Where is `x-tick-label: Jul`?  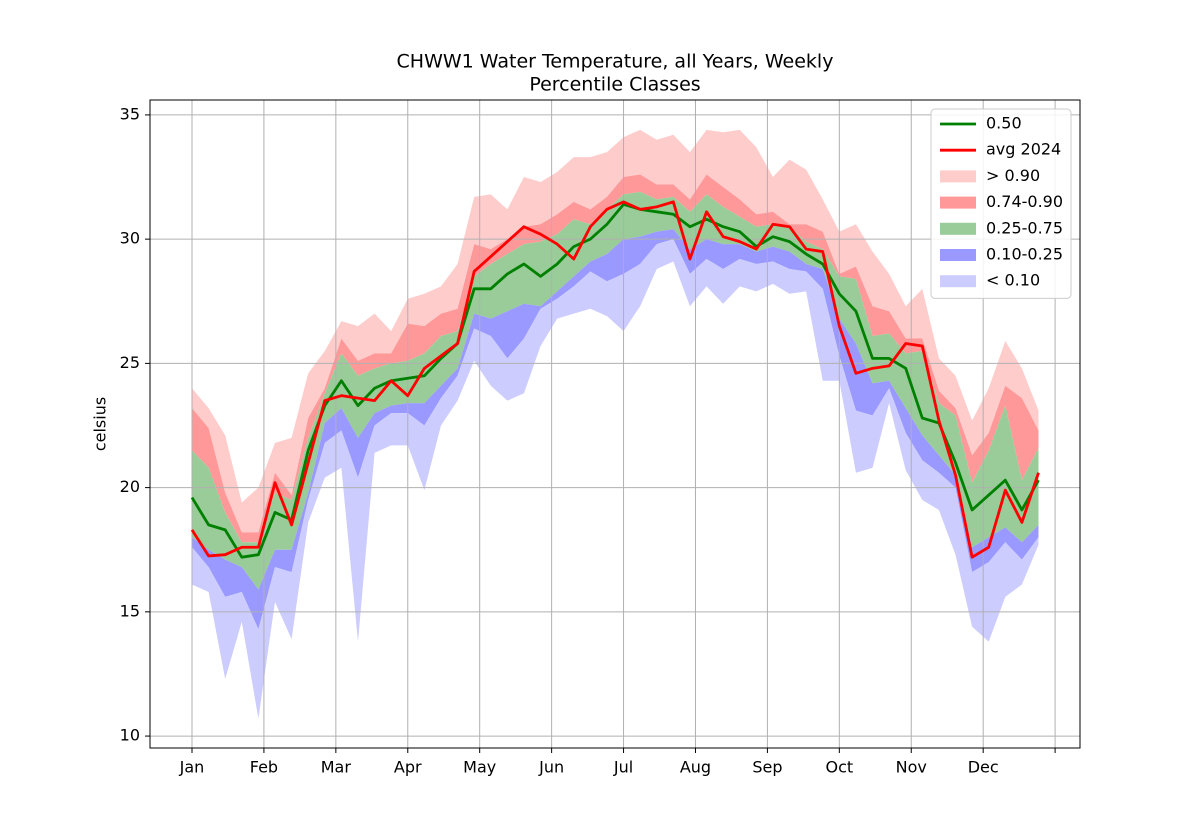
x-tick-label: Jul is located at coordinates (623, 767).